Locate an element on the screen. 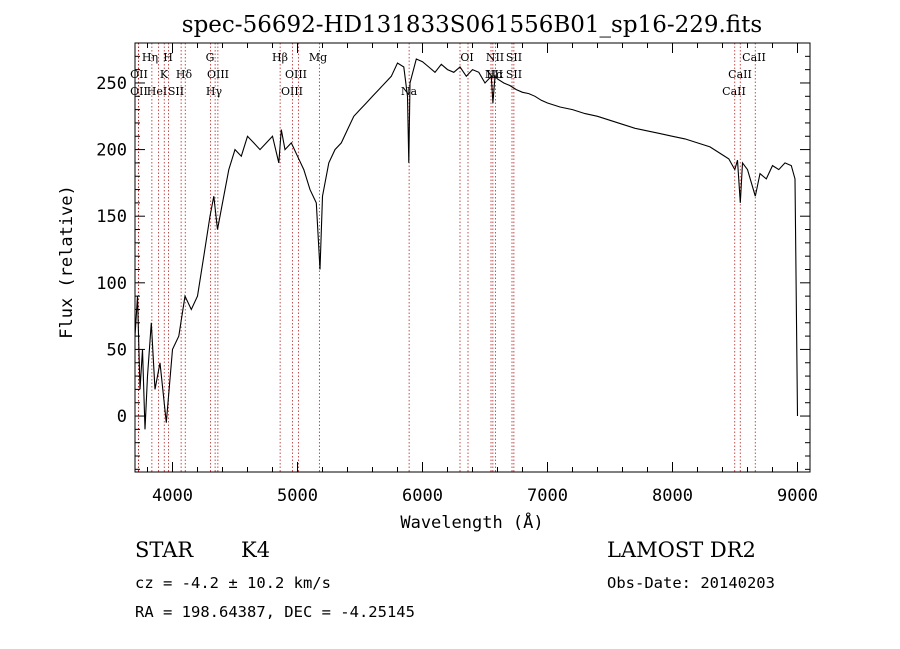 This screenshot has width=900, height=649. line-label-12: OIII is located at coordinates (218, 74).